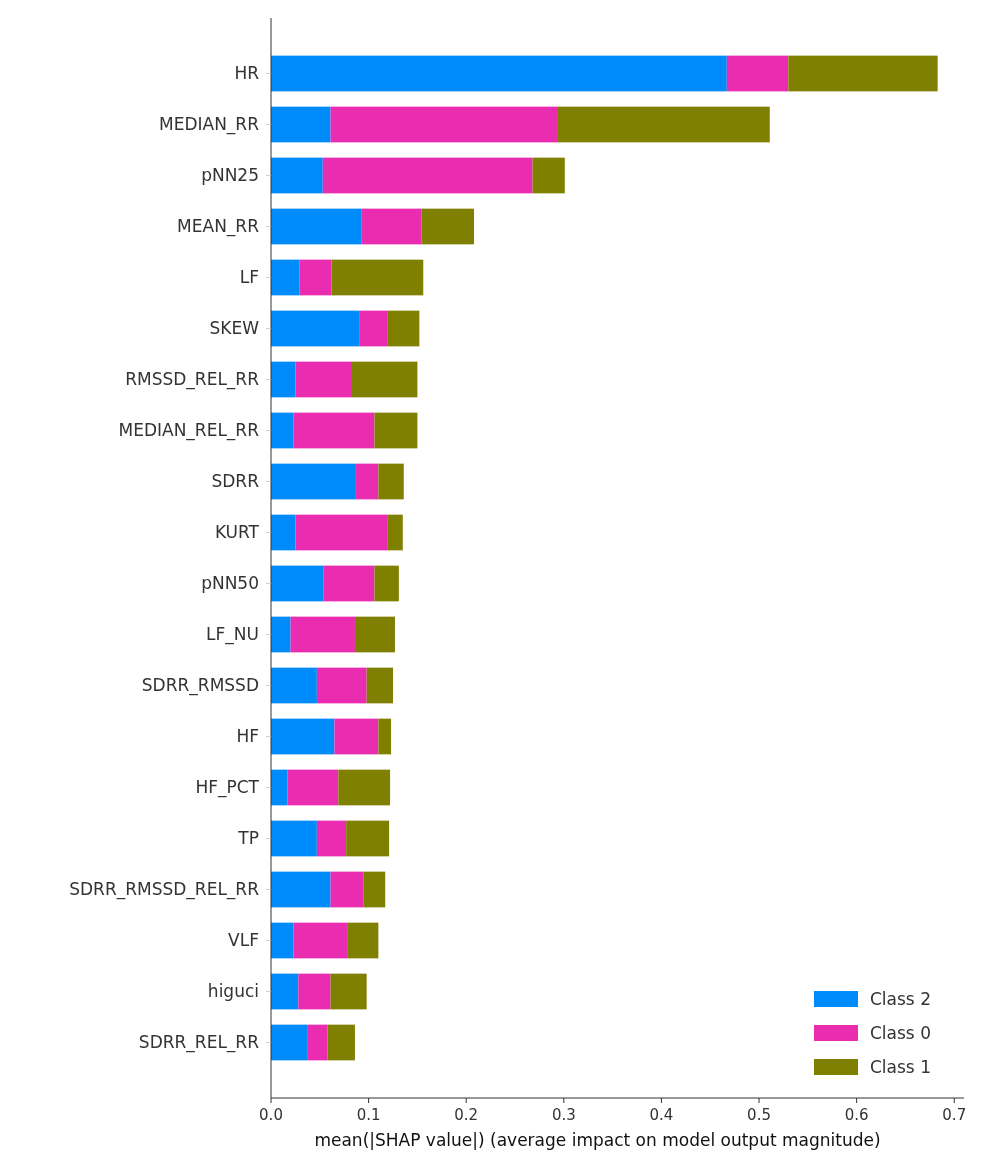 This screenshot has width=992, height=1164. I want to click on y-tick-label: MEAN_RR, so click(218, 227).